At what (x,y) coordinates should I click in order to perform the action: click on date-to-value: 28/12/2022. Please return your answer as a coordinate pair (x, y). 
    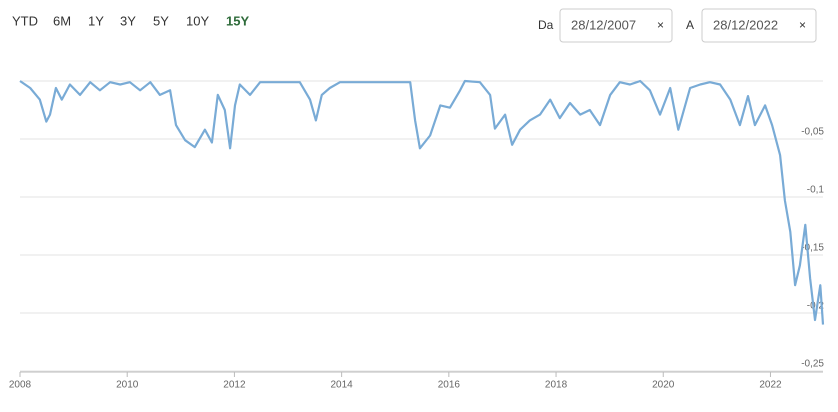
    Looking at the image, I should click on (745, 24).